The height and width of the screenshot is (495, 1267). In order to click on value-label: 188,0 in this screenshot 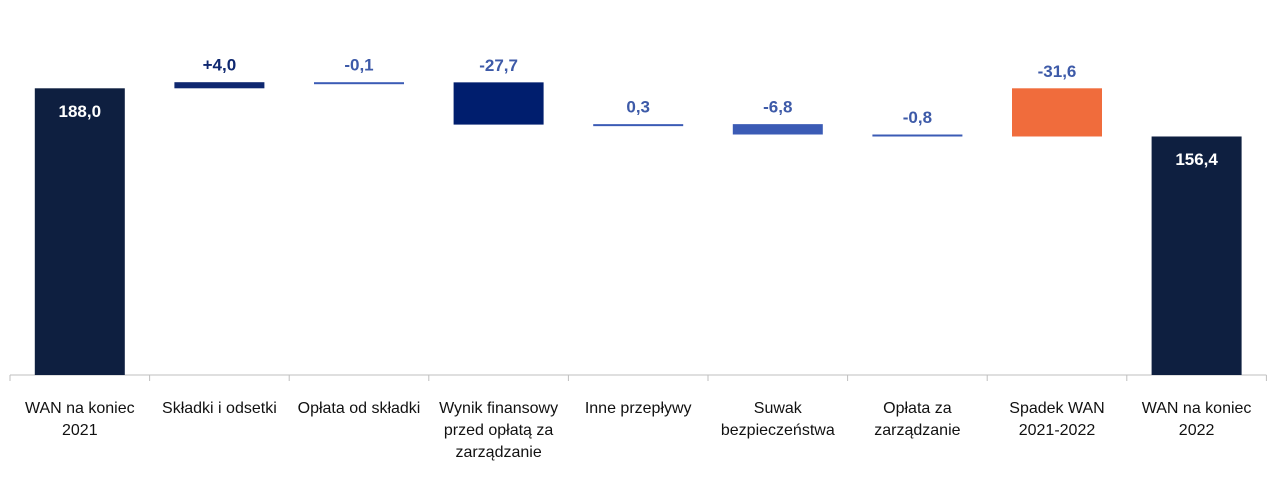, I will do `click(80, 111)`.